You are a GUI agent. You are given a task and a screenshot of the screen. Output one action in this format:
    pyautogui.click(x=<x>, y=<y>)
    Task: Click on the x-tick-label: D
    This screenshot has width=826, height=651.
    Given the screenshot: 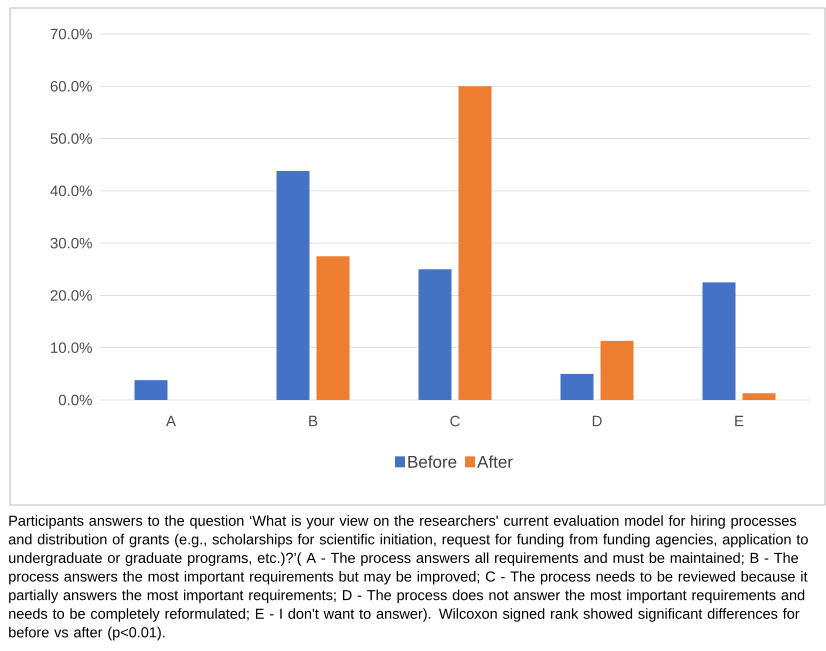 What is the action you would take?
    pyautogui.click(x=597, y=421)
    